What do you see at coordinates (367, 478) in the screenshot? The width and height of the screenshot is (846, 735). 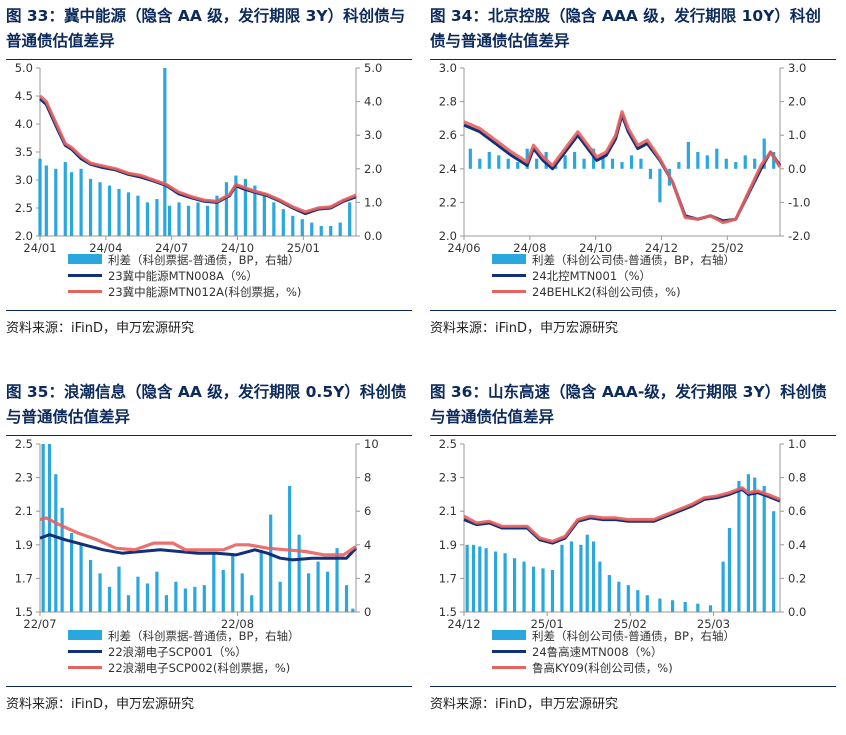 I see `right-tick-label: 8` at bounding box center [367, 478].